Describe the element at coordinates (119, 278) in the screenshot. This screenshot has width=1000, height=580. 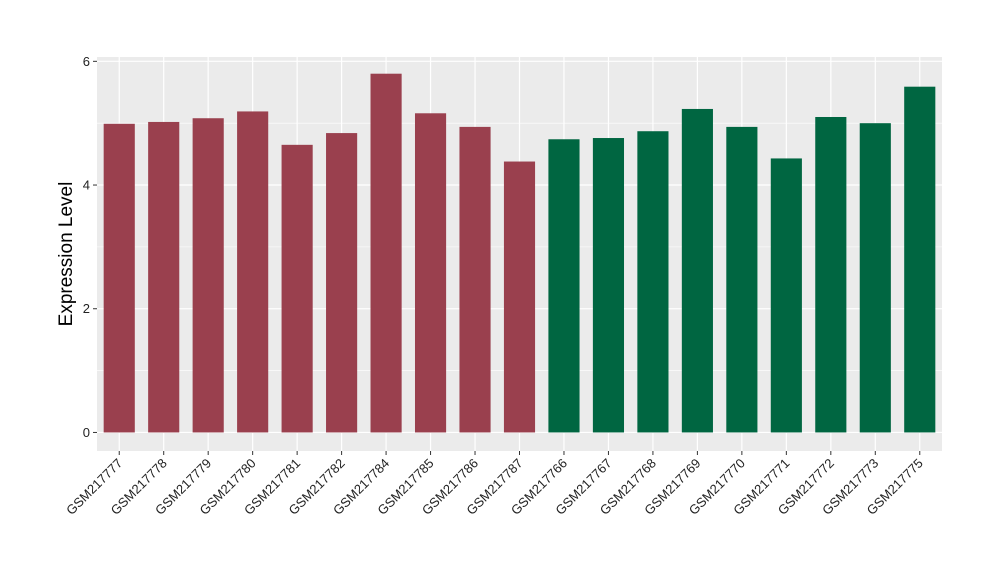
I see `bar-GSM217777` at that location.